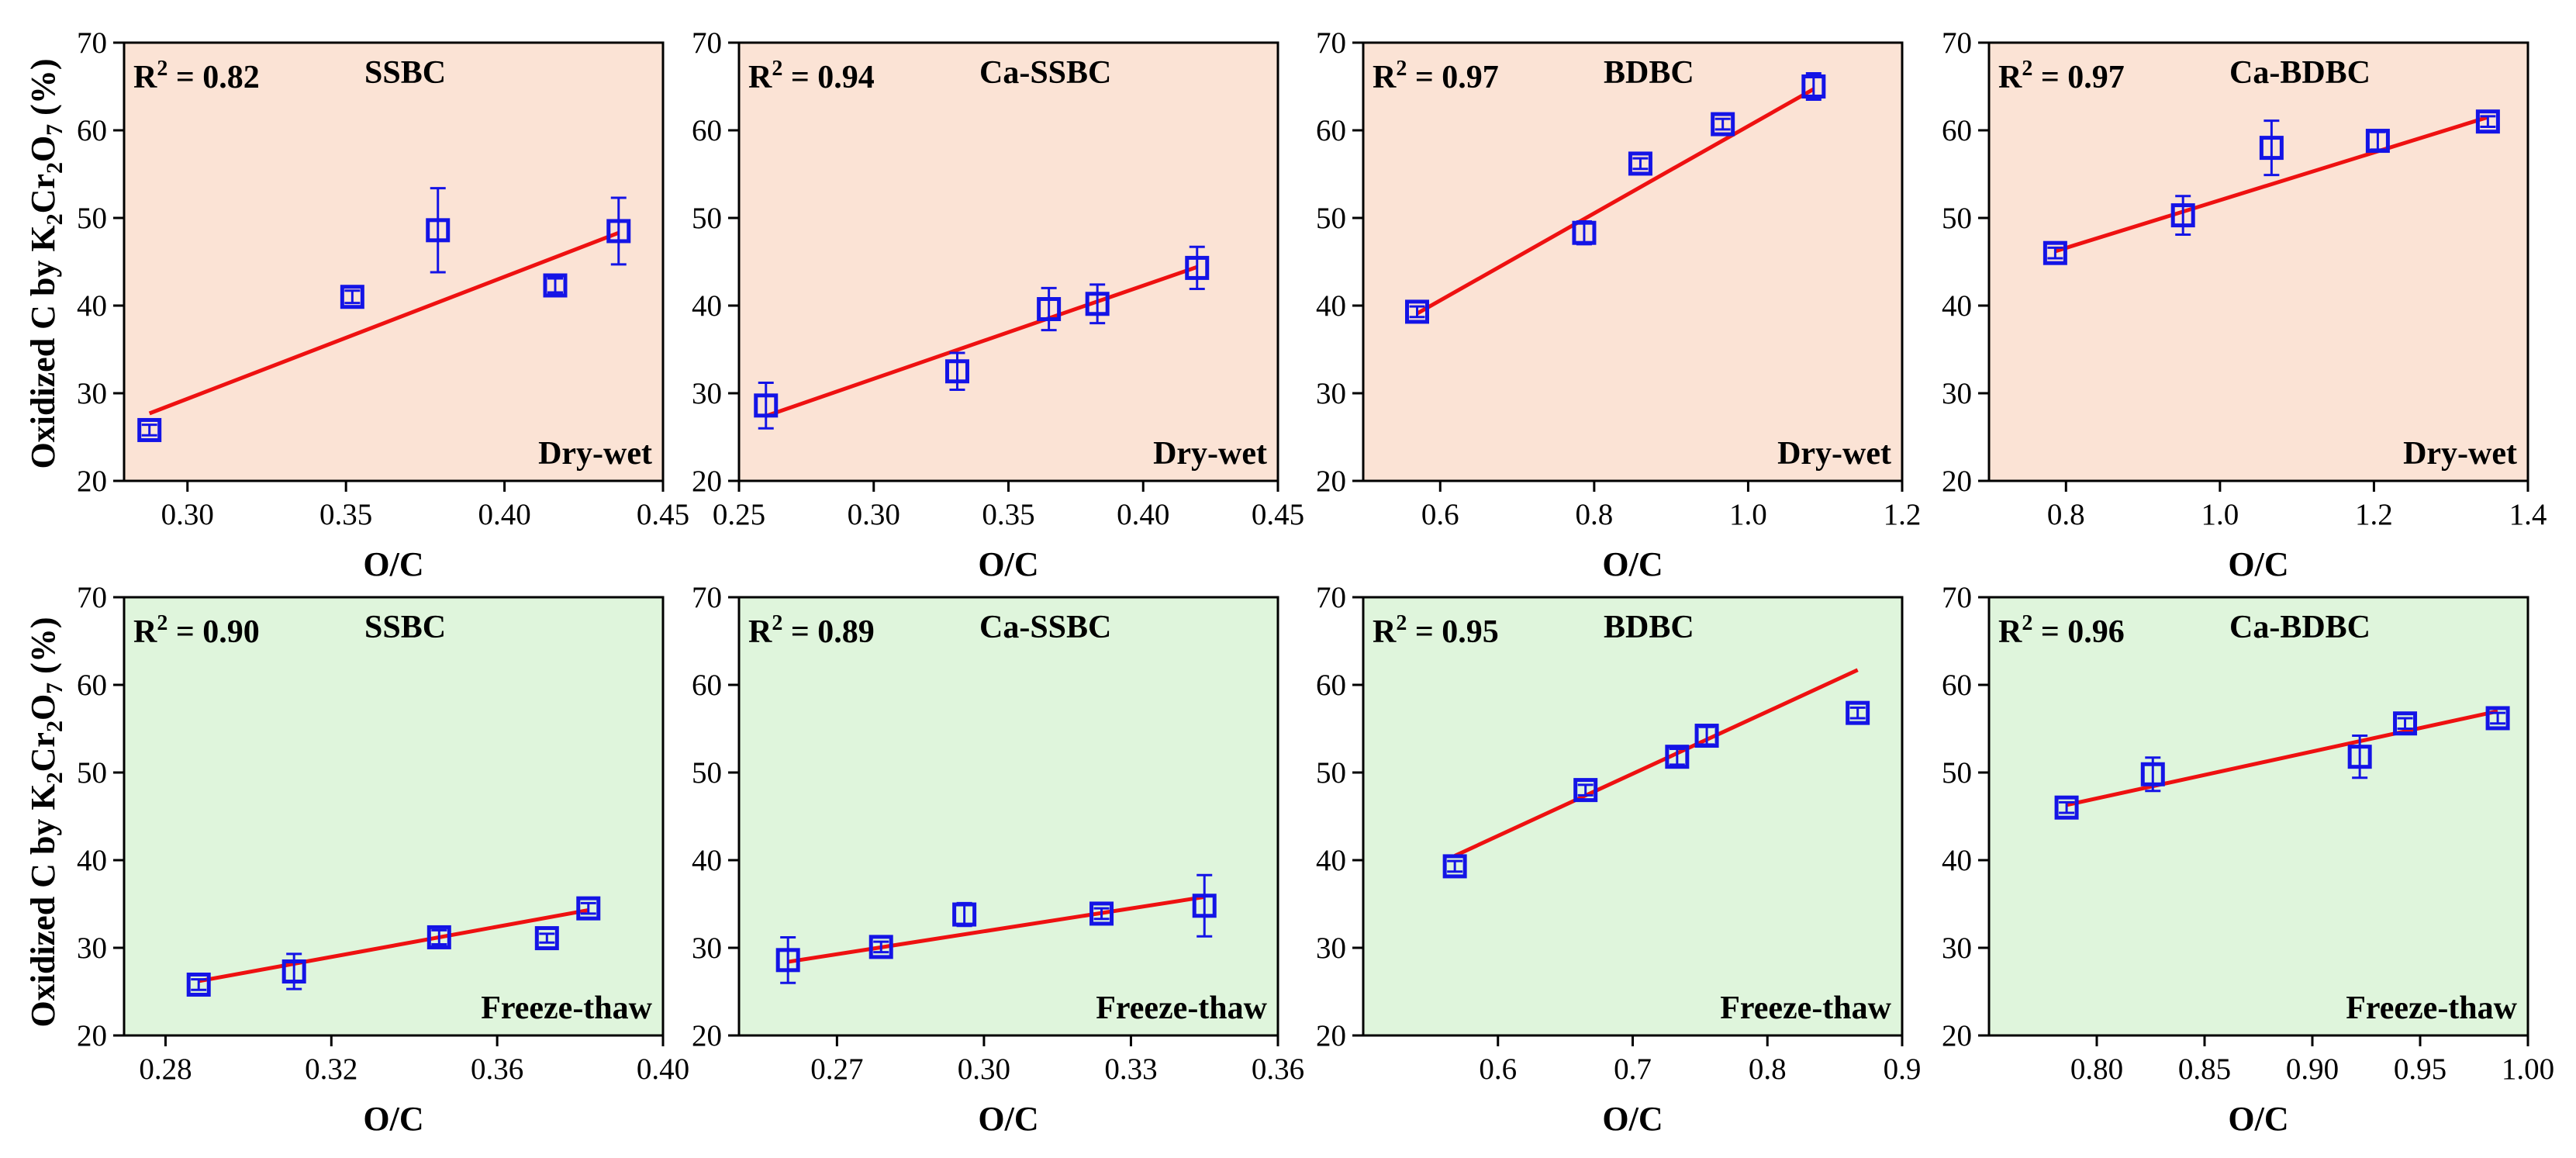  What do you see at coordinates (981, 341) in the screenshot?
I see `chart-2-fit-line` at bounding box center [981, 341].